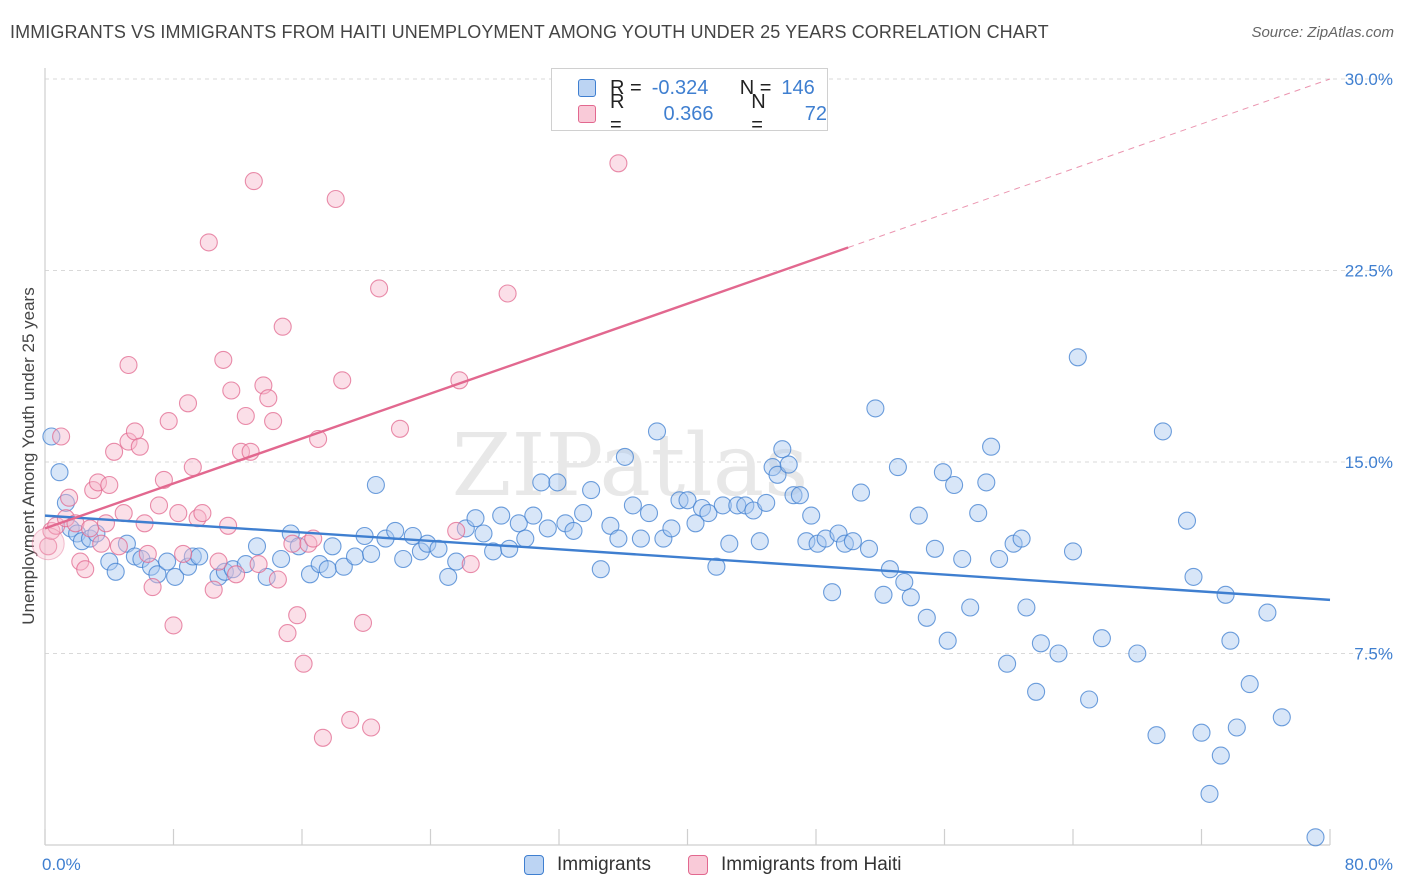 This screenshot has height=892, width=1406. I want to click on x-tick-label: 0.0%, so click(61, 864).